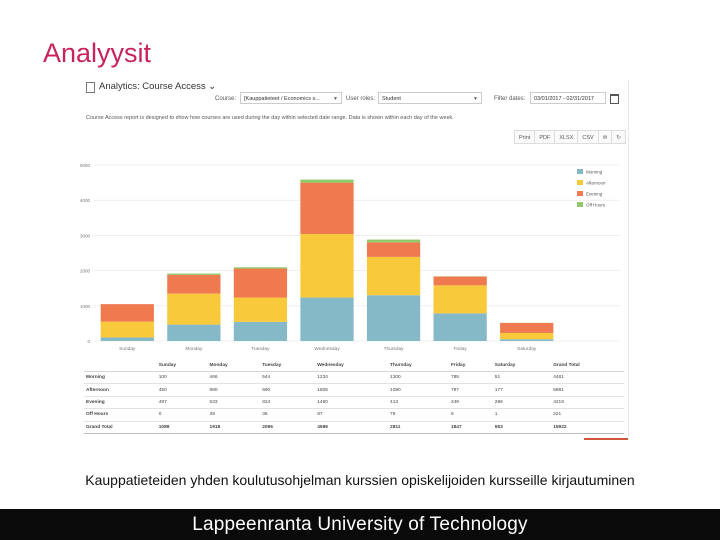  What do you see at coordinates (182, 403) in the screenshot?
I see `table-cell: 497` at bounding box center [182, 403].